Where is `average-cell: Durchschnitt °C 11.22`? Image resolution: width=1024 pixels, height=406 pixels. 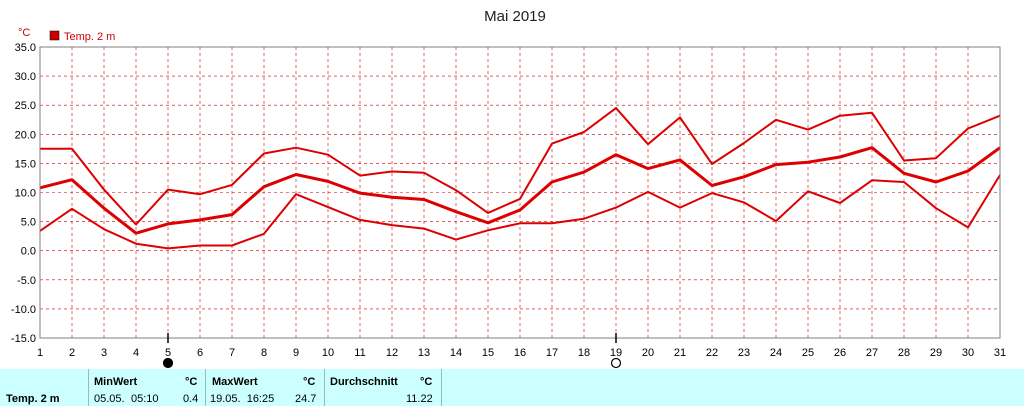 average-cell: Durchschnitt °C 11.22 is located at coordinates (383, 387).